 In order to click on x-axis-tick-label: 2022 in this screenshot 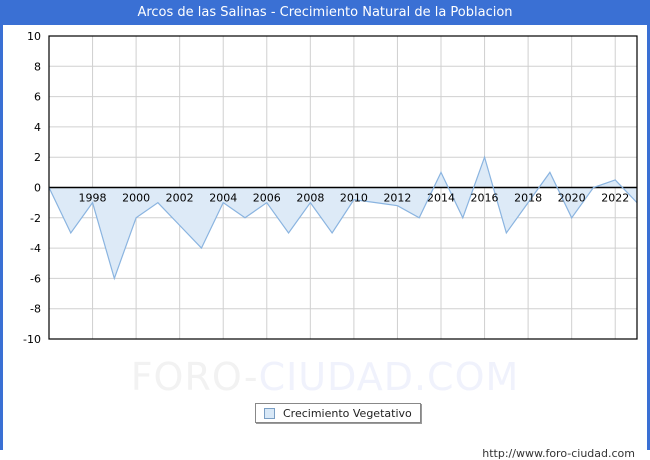, I will do `click(615, 198)`.